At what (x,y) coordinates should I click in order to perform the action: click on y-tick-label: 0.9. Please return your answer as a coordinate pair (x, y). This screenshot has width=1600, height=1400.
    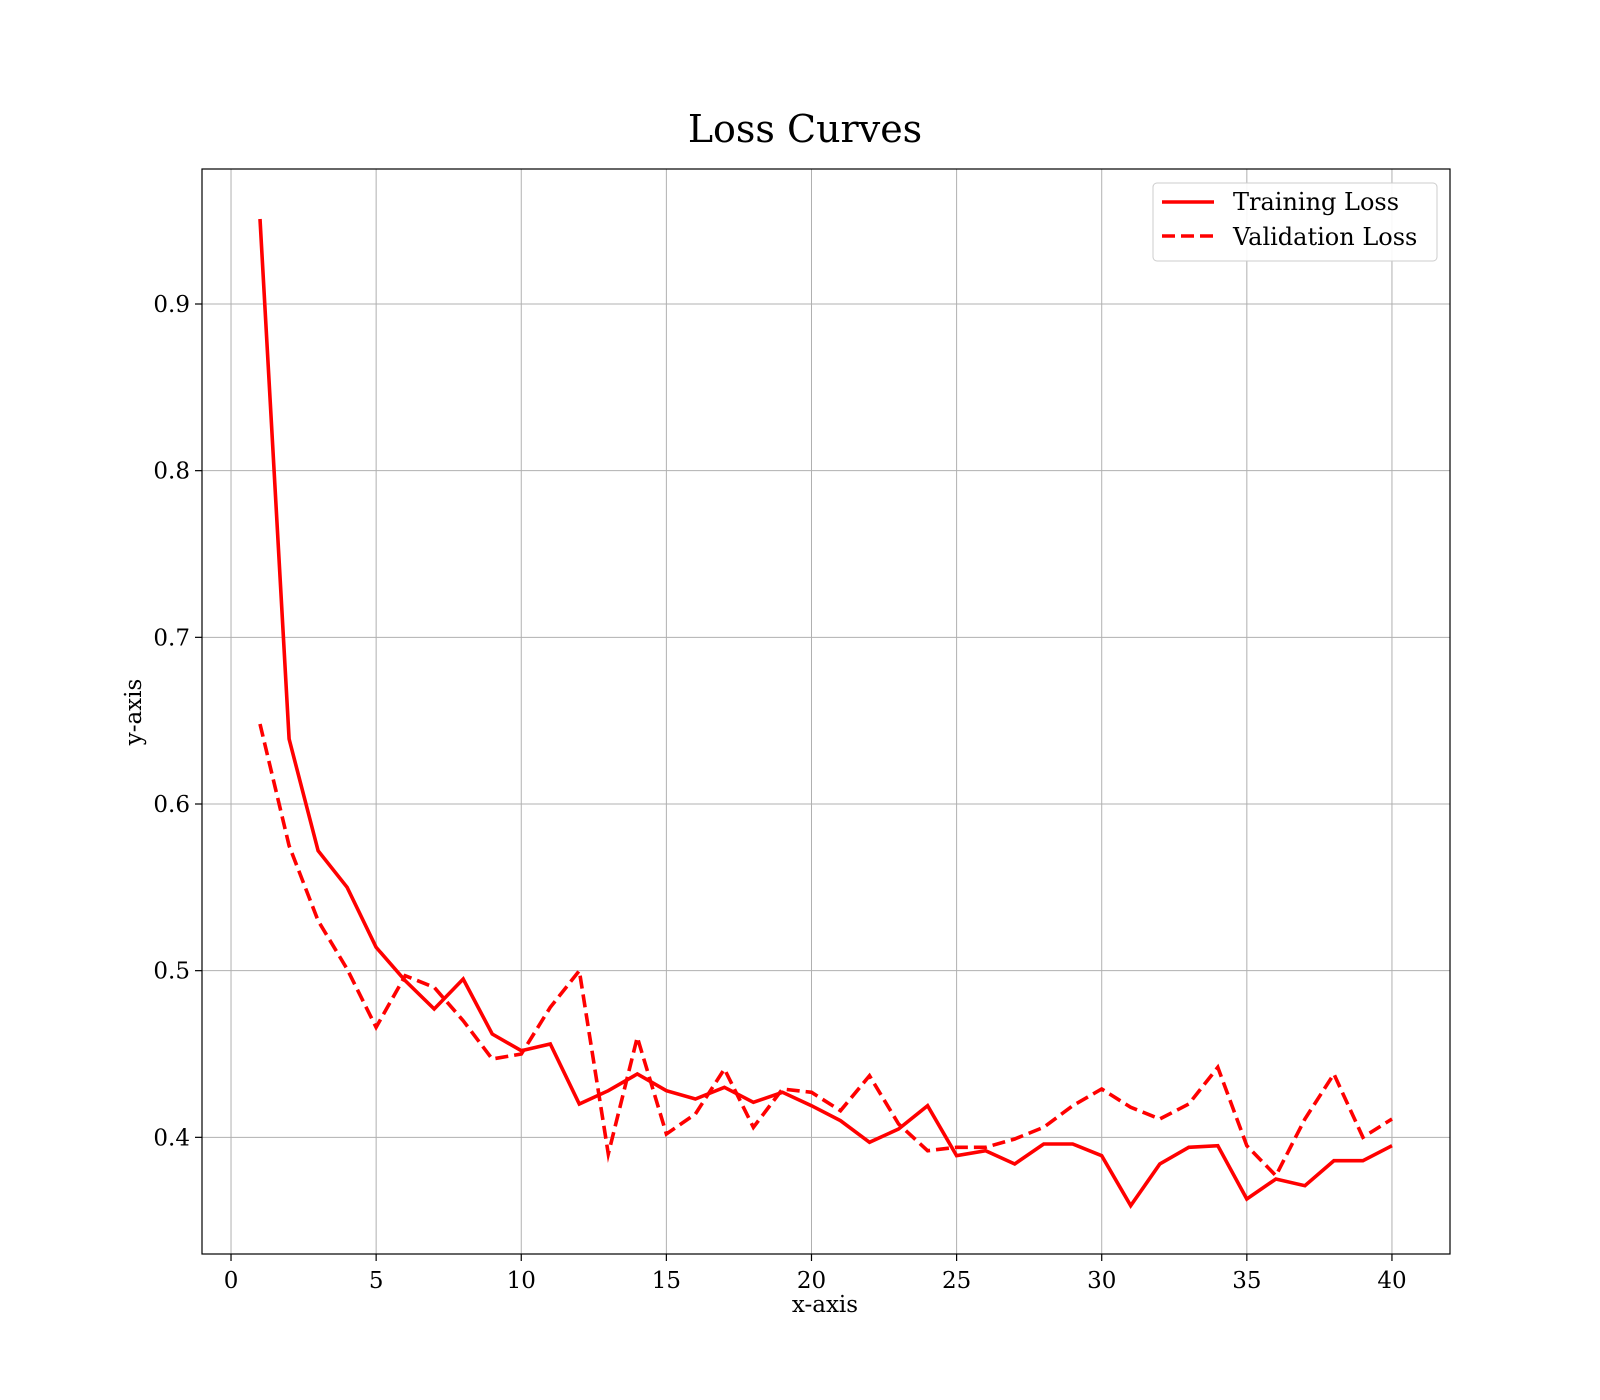
    Looking at the image, I should click on (171, 305).